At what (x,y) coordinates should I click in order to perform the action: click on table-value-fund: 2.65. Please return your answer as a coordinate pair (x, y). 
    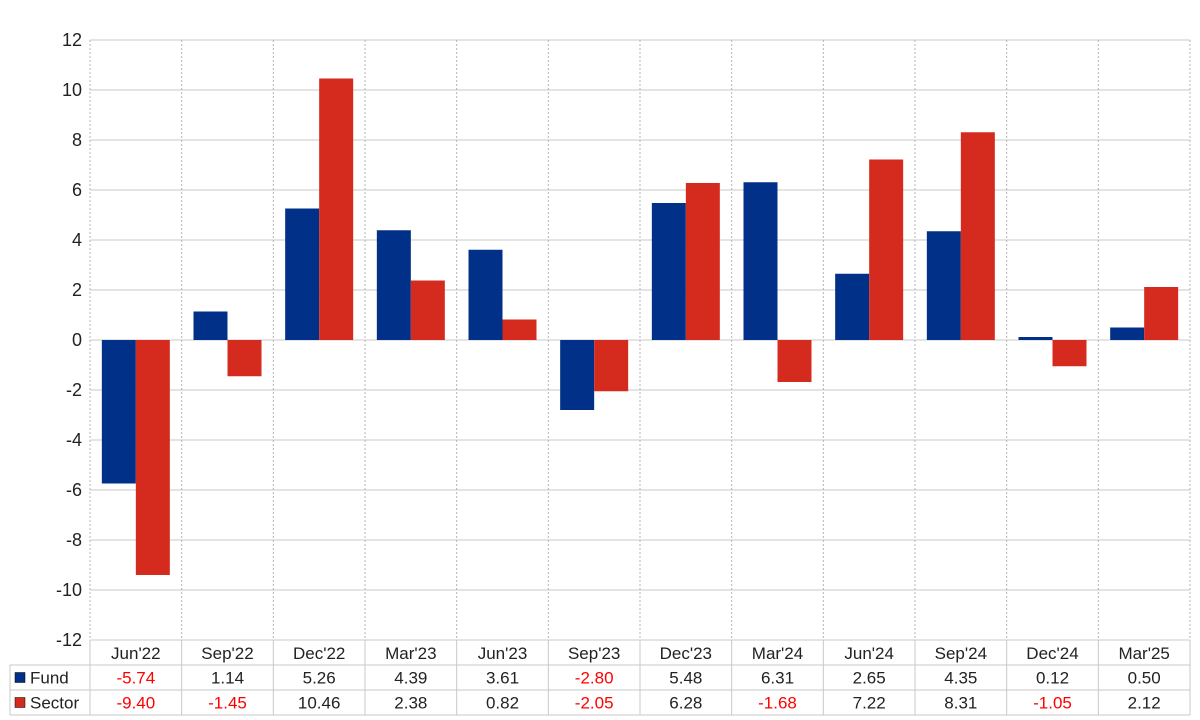
    Looking at the image, I should click on (869, 678).